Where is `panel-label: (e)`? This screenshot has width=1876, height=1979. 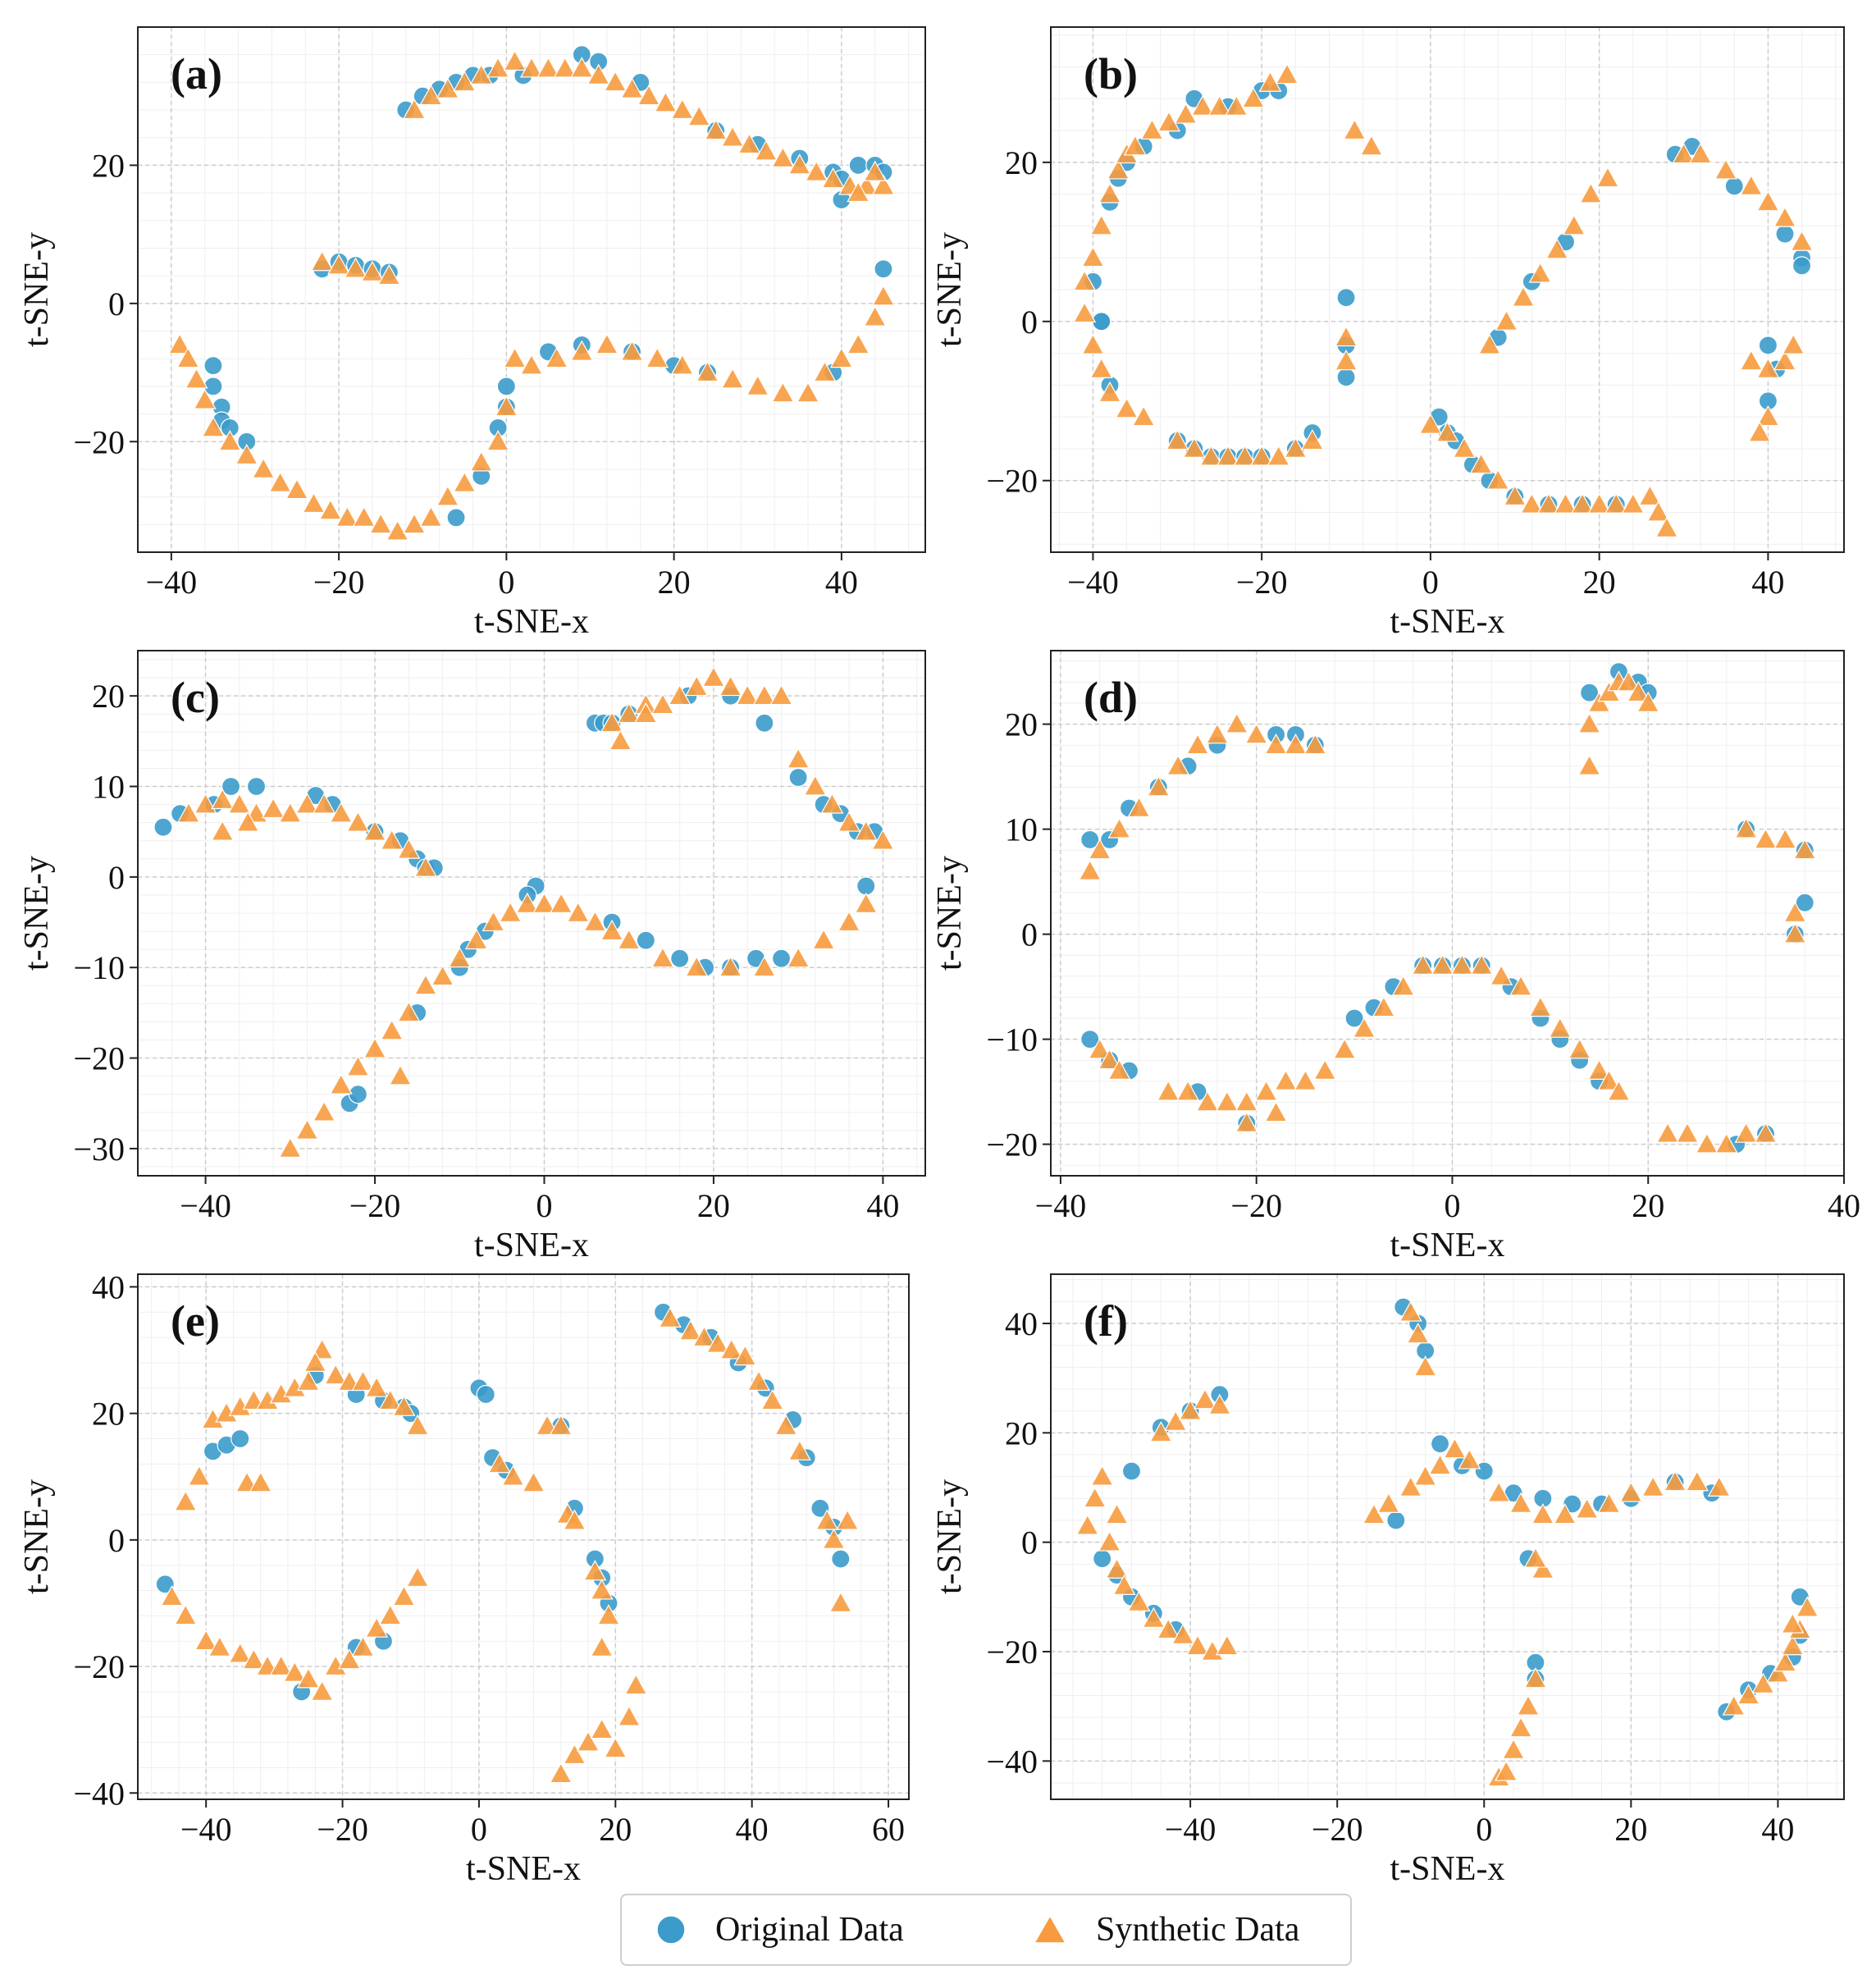 panel-label: (e) is located at coordinates (195, 1321).